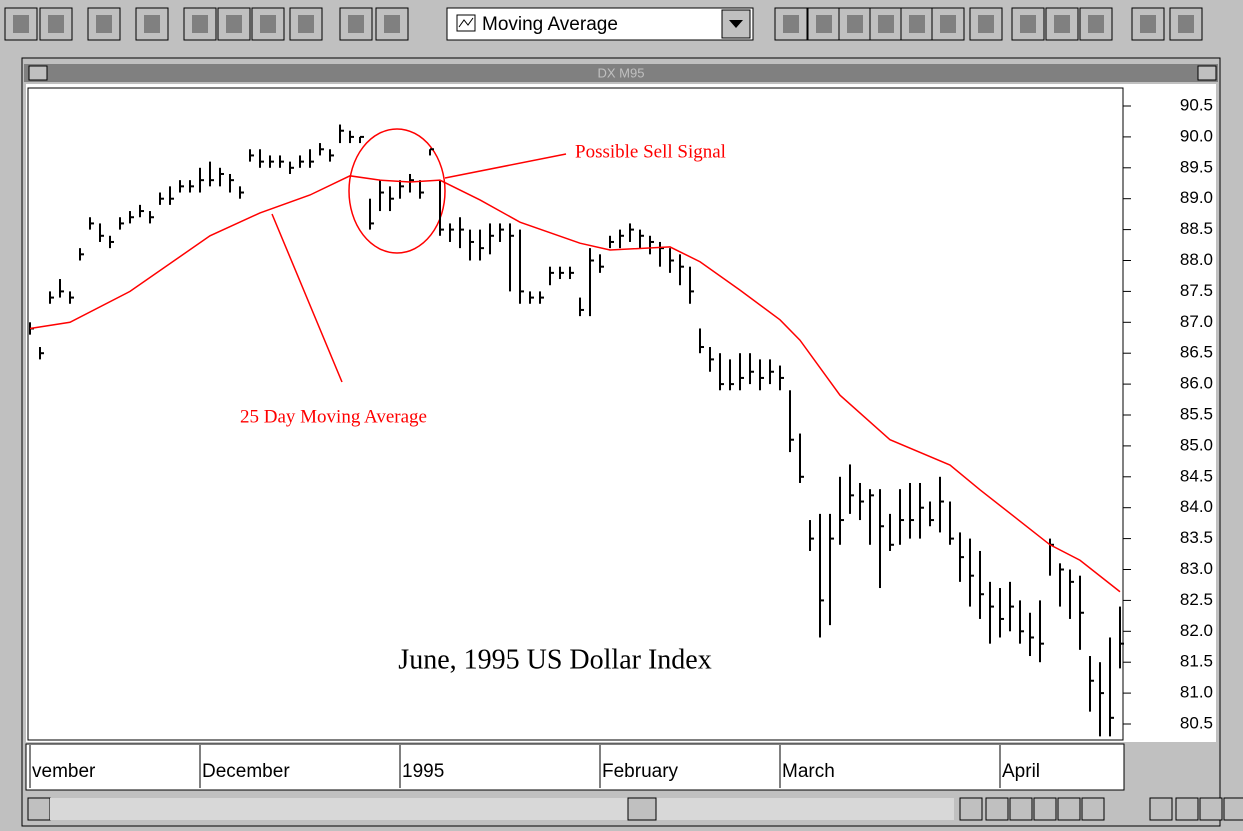 This screenshot has height=831, width=1243. I want to click on x-tick-label: February, so click(640, 771).